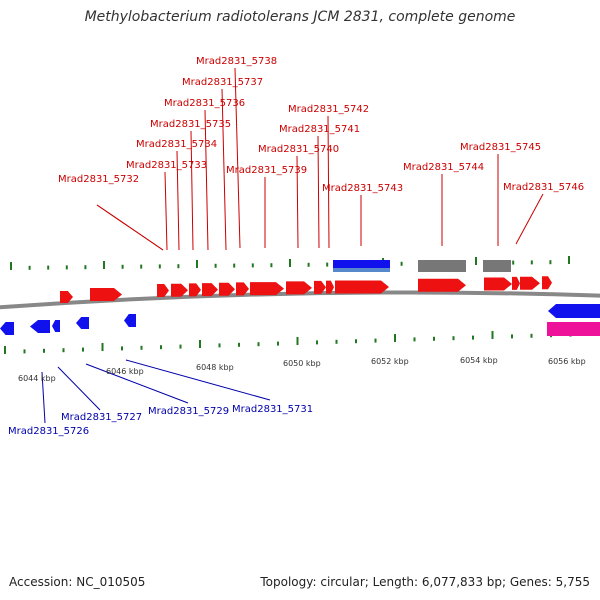  Describe the element at coordinates (166, 165) in the screenshot. I see `forward-gene-label: Mrad2831_5733` at that location.